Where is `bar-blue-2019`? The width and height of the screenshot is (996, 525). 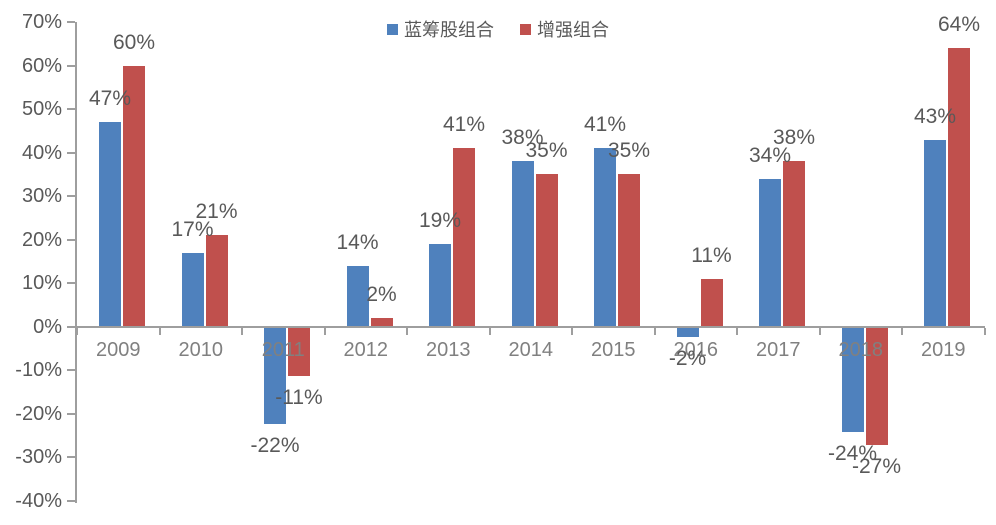
bar-blue-2019 is located at coordinates (935, 233).